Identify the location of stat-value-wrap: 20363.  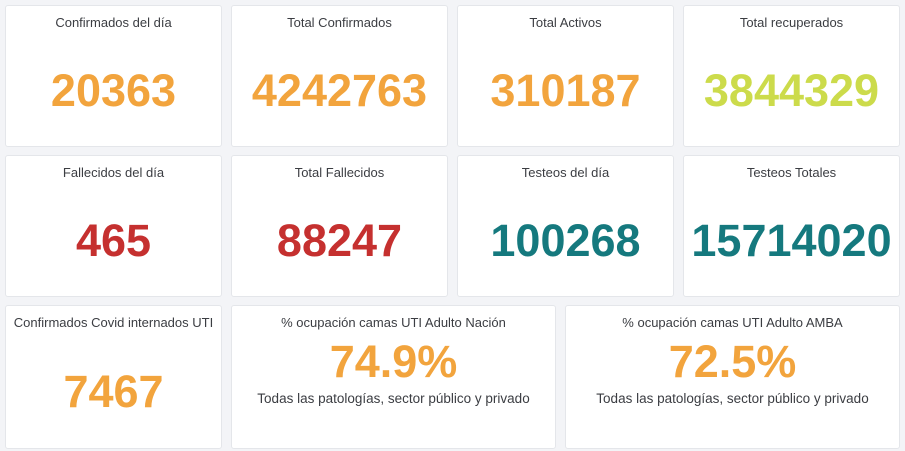
(113, 90).